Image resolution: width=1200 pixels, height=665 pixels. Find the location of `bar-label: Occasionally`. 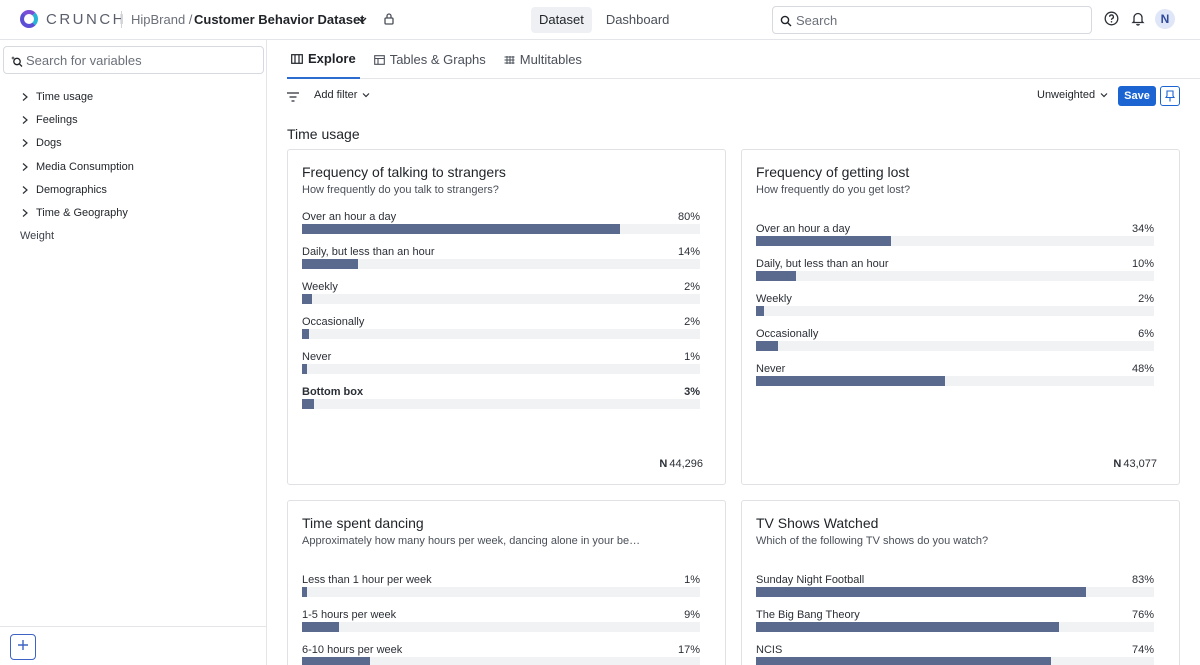

bar-label: Occasionally is located at coordinates (787, 334).